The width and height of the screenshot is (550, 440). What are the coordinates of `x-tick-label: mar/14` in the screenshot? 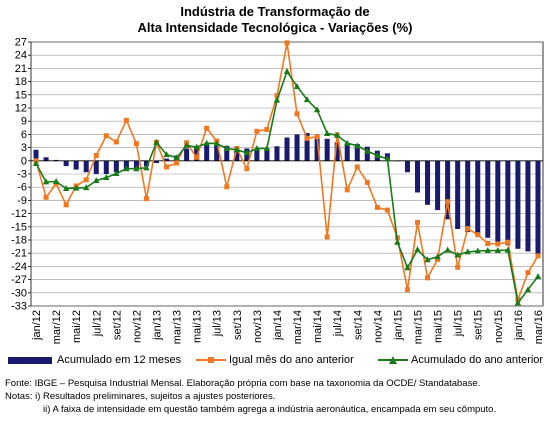 It's located at (298, 327).